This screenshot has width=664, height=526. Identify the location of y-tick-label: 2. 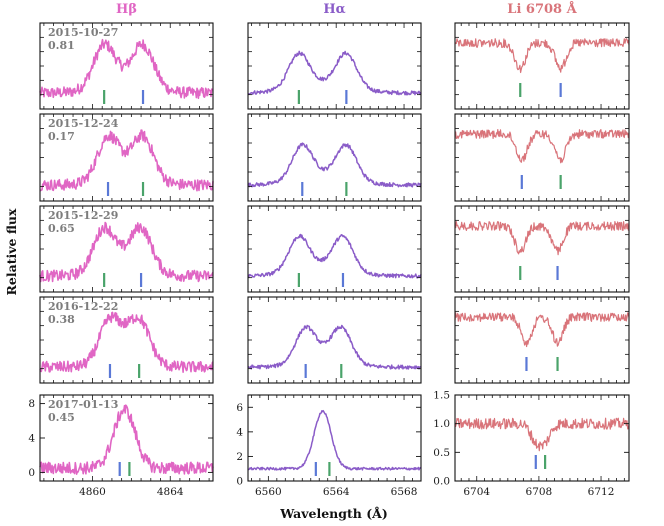
(239, 457).